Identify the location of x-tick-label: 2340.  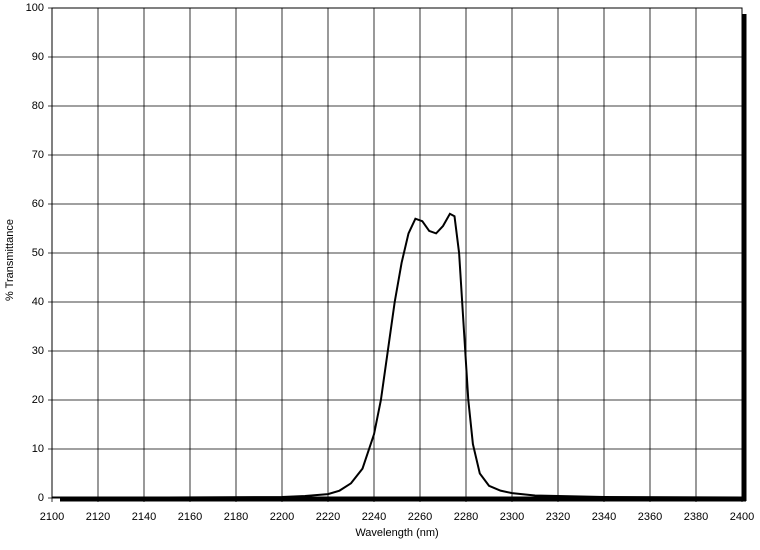
(604, 517).